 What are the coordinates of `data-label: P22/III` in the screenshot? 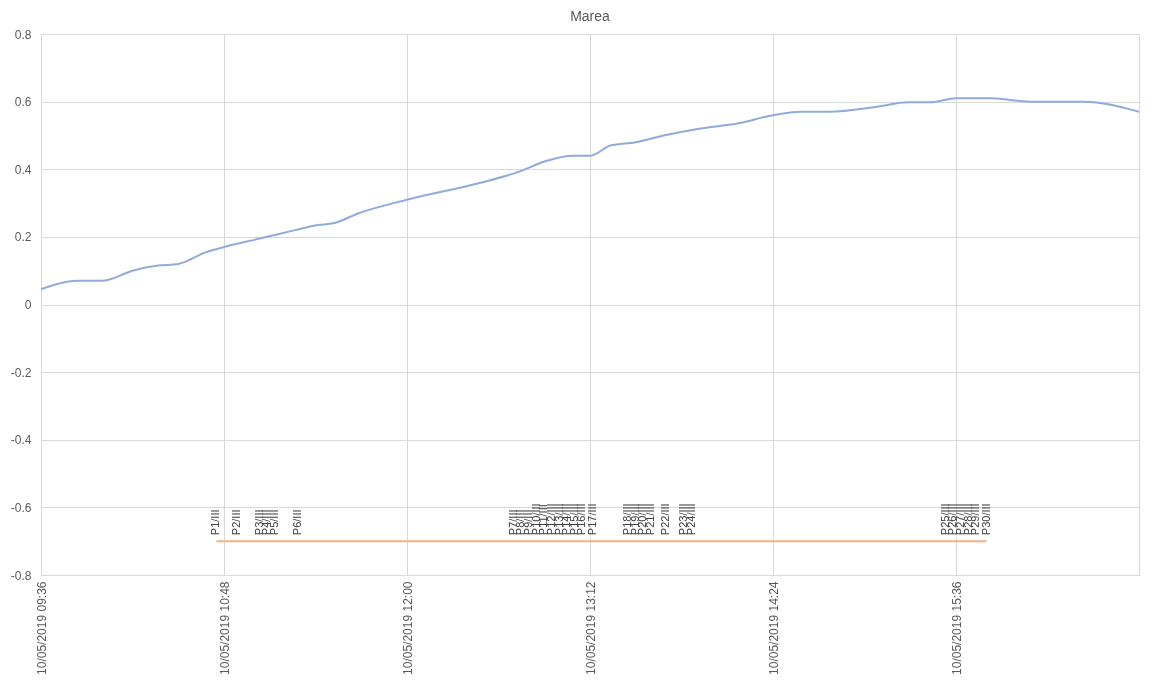 It's located at (665, 519).